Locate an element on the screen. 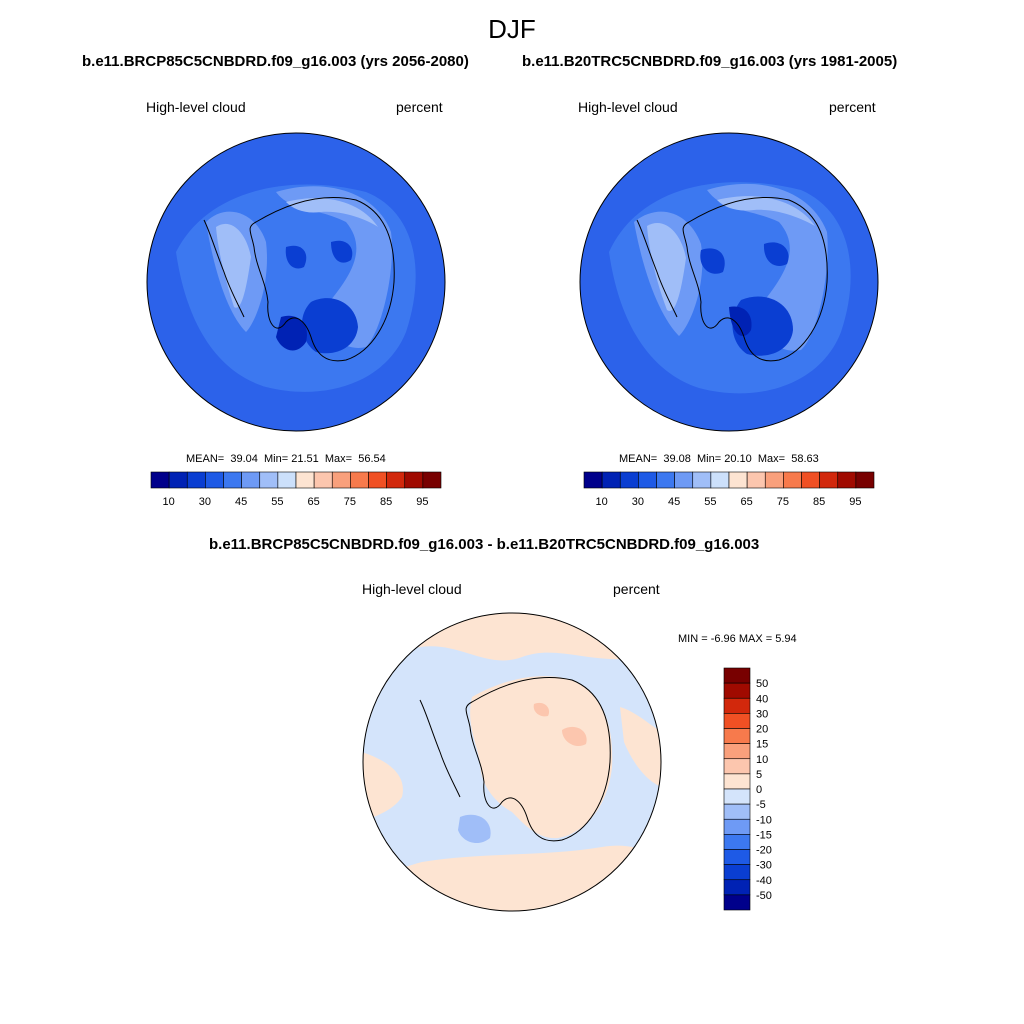  diff-colorbar-tick-label: -10 is located at coordinates (764, 820).